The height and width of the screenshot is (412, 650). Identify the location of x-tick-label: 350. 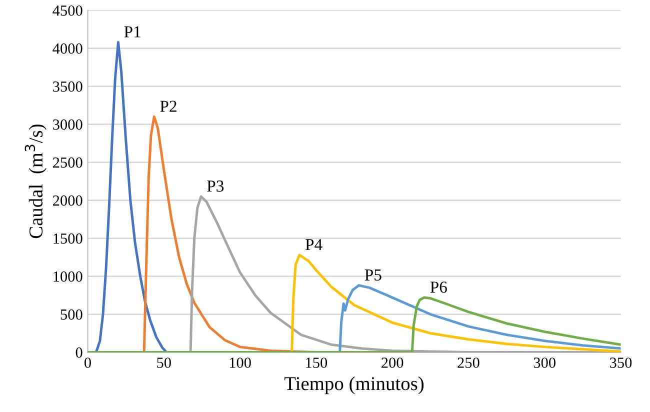
(621, 363).